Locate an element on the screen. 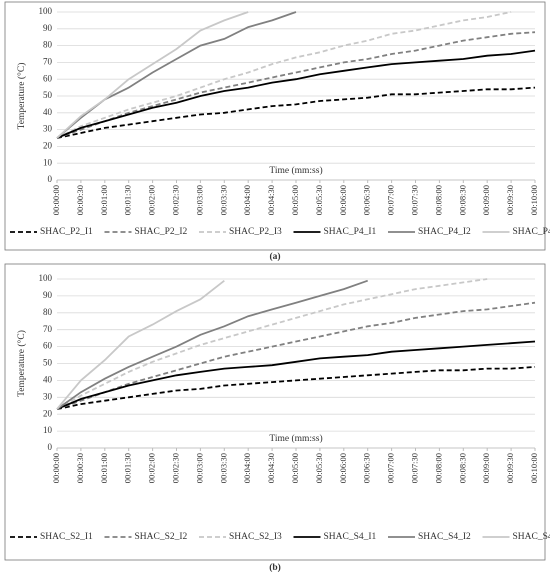 Image resolution: width=550 pixels, height=577 pixels. legend-label: SHAC_P2_I3 is located at coordinates (255, 232).